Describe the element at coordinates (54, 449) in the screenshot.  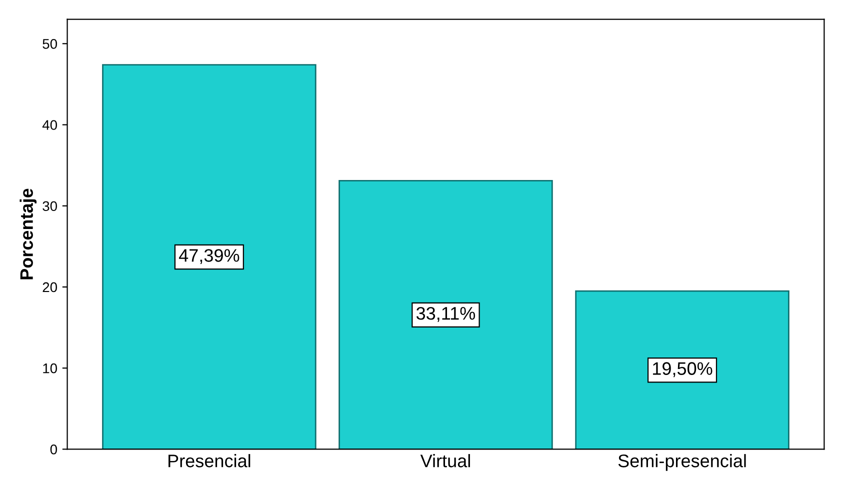
I see `y-tick-label: 0` at that location.